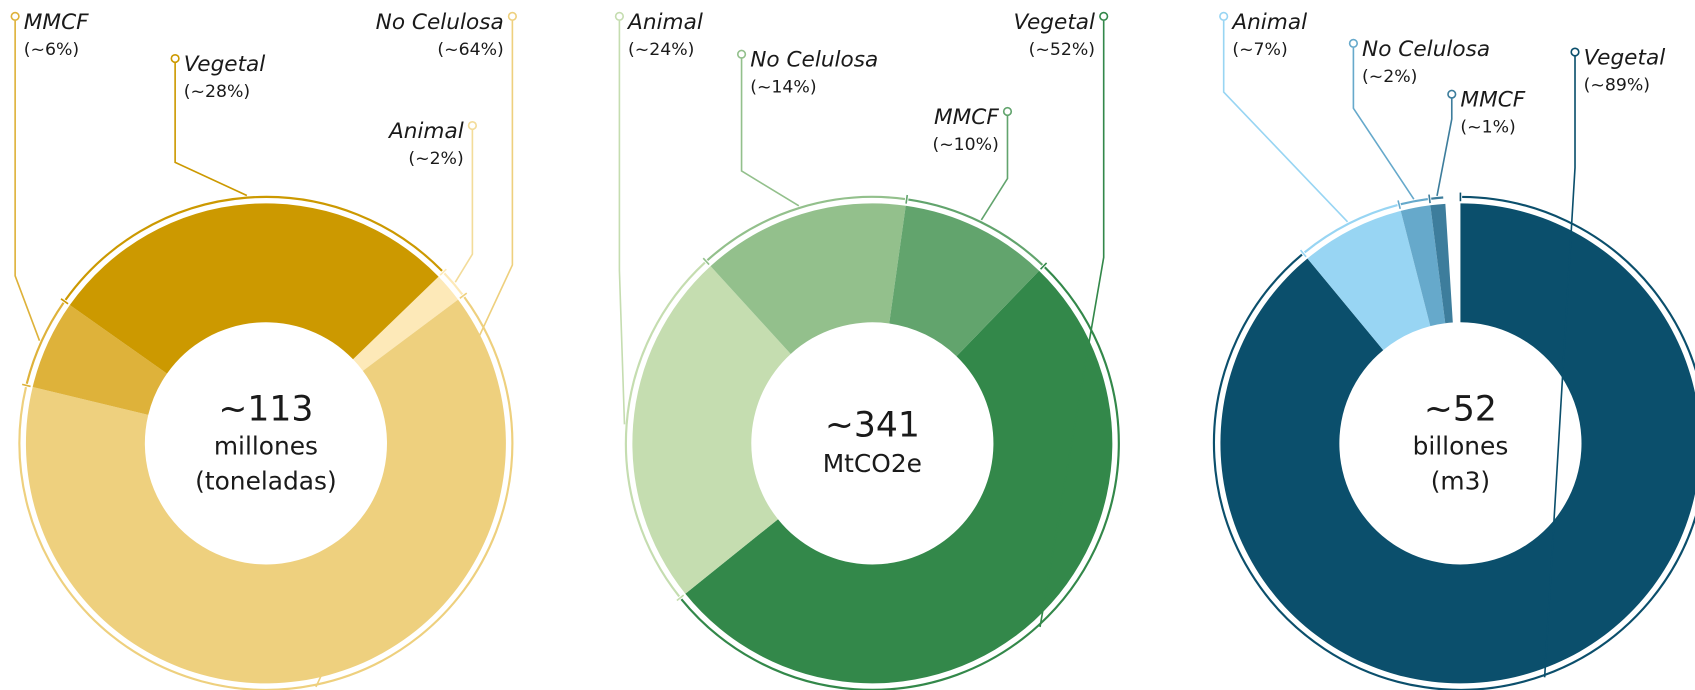 The height and width of the screenshot is (690, 1695). I want to click on value-label: (~1%), so click(1487, 128).